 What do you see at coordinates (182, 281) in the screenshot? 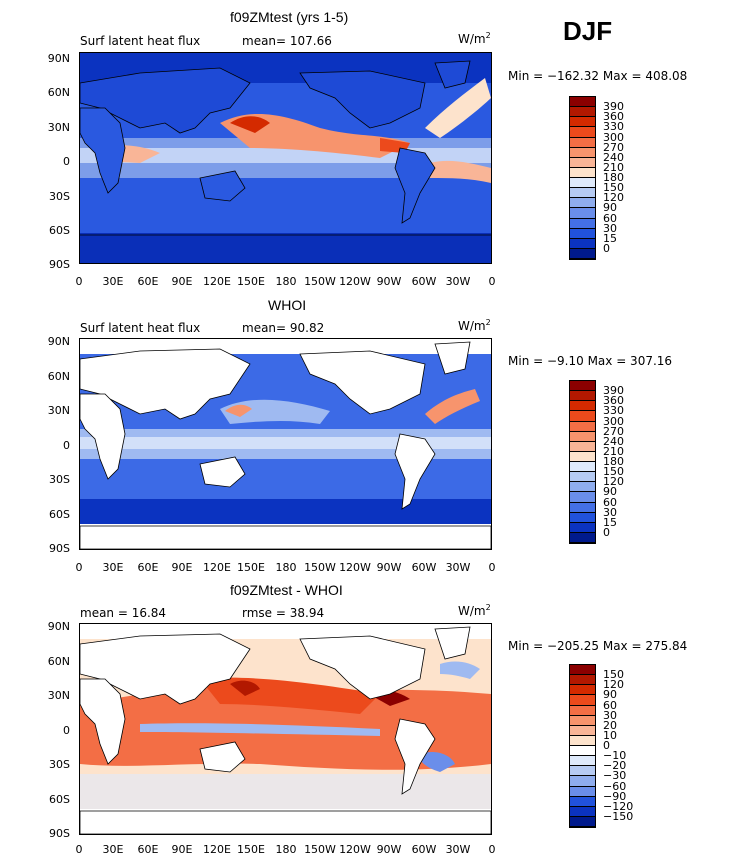
I see `p1-lon-90e: 90E` at bounding box center [182, 281].